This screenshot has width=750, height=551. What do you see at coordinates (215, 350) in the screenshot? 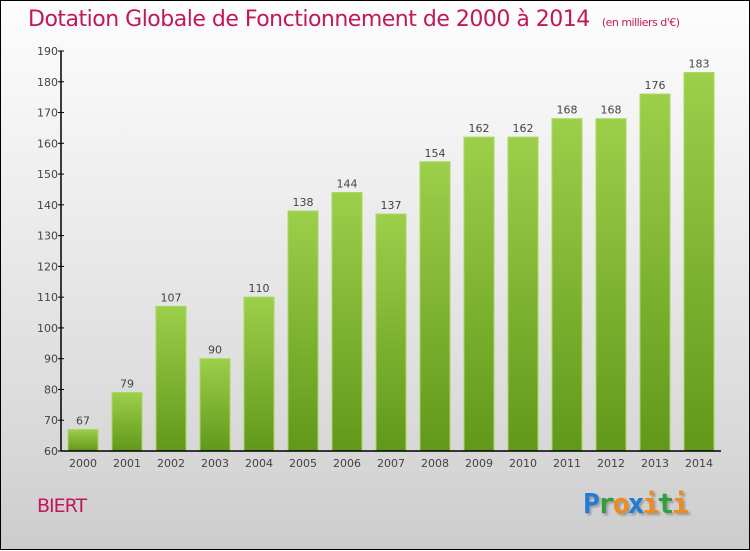
I see `data-label-2003: 90` at bounding box center [215, 350].